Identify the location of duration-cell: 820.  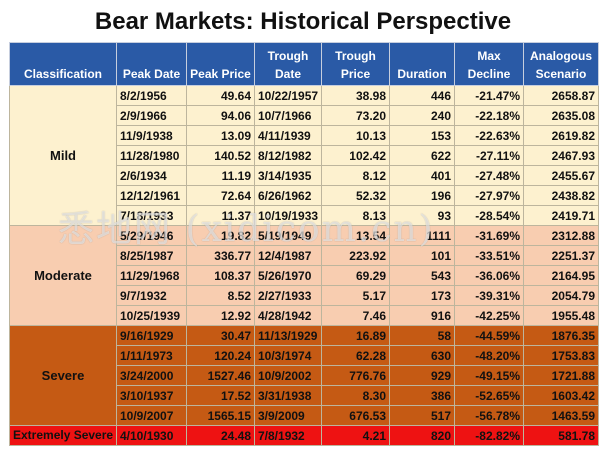
(422, 435).